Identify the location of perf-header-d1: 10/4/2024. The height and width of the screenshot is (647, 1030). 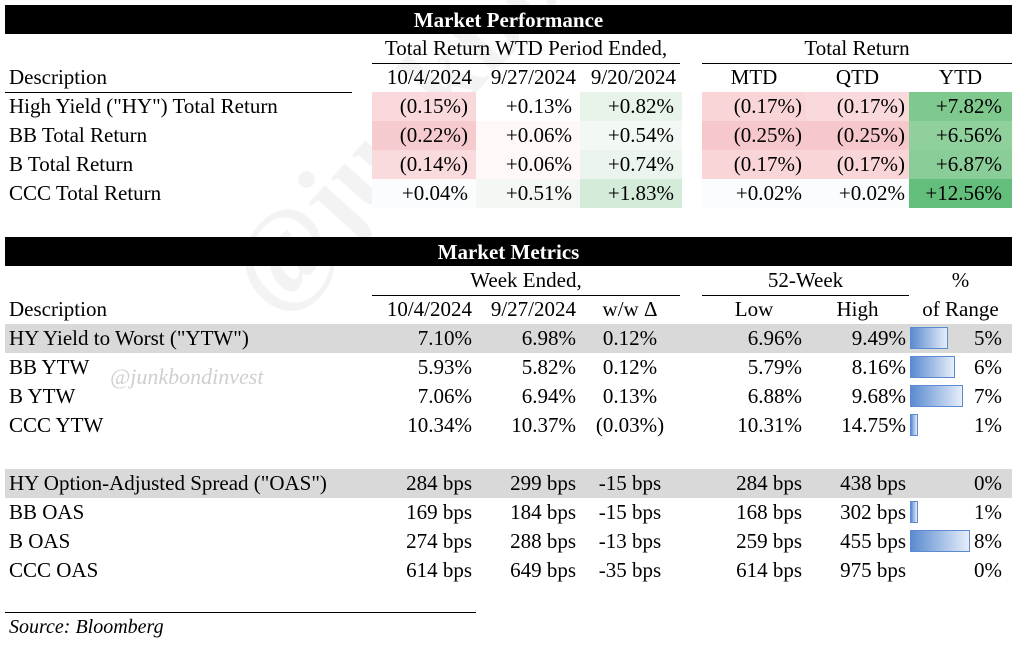
(429, 77).